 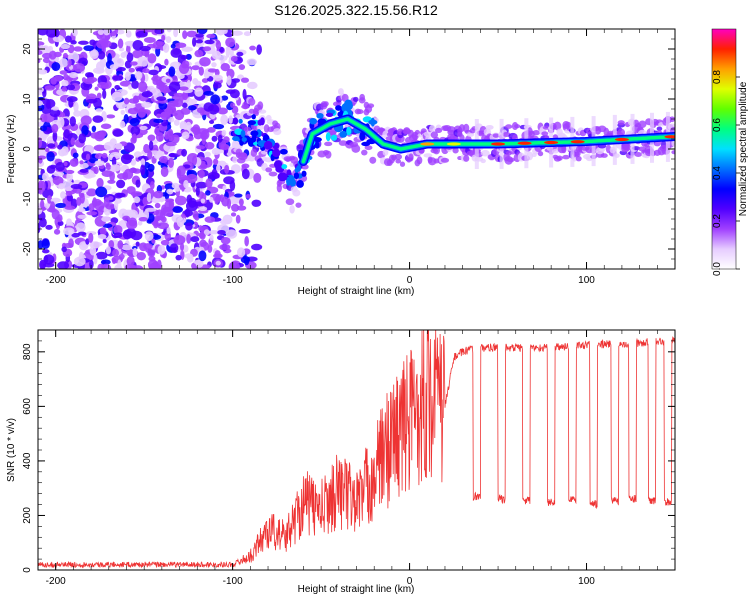 I want to click on spectrogram-x-tick-label: 0, so click(x=410, y=280).